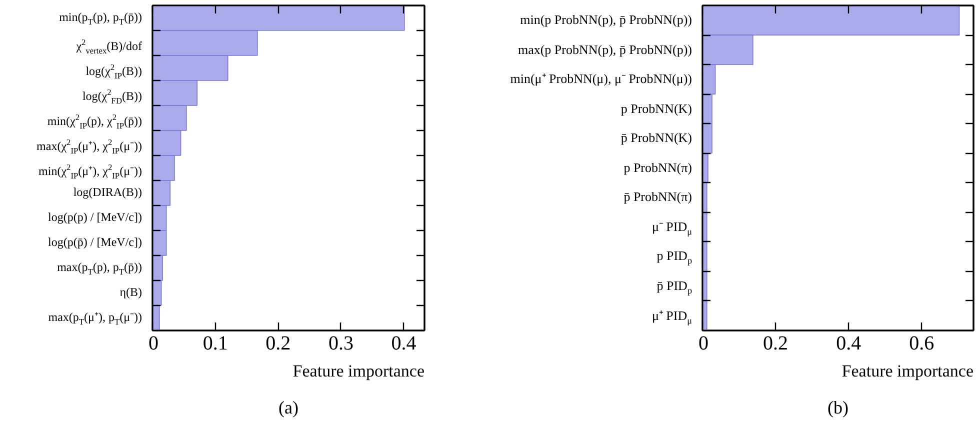  Describe the element at coordinates (921, 343) in the screenshot. I see `x-tick-label: 0.6` at that location.